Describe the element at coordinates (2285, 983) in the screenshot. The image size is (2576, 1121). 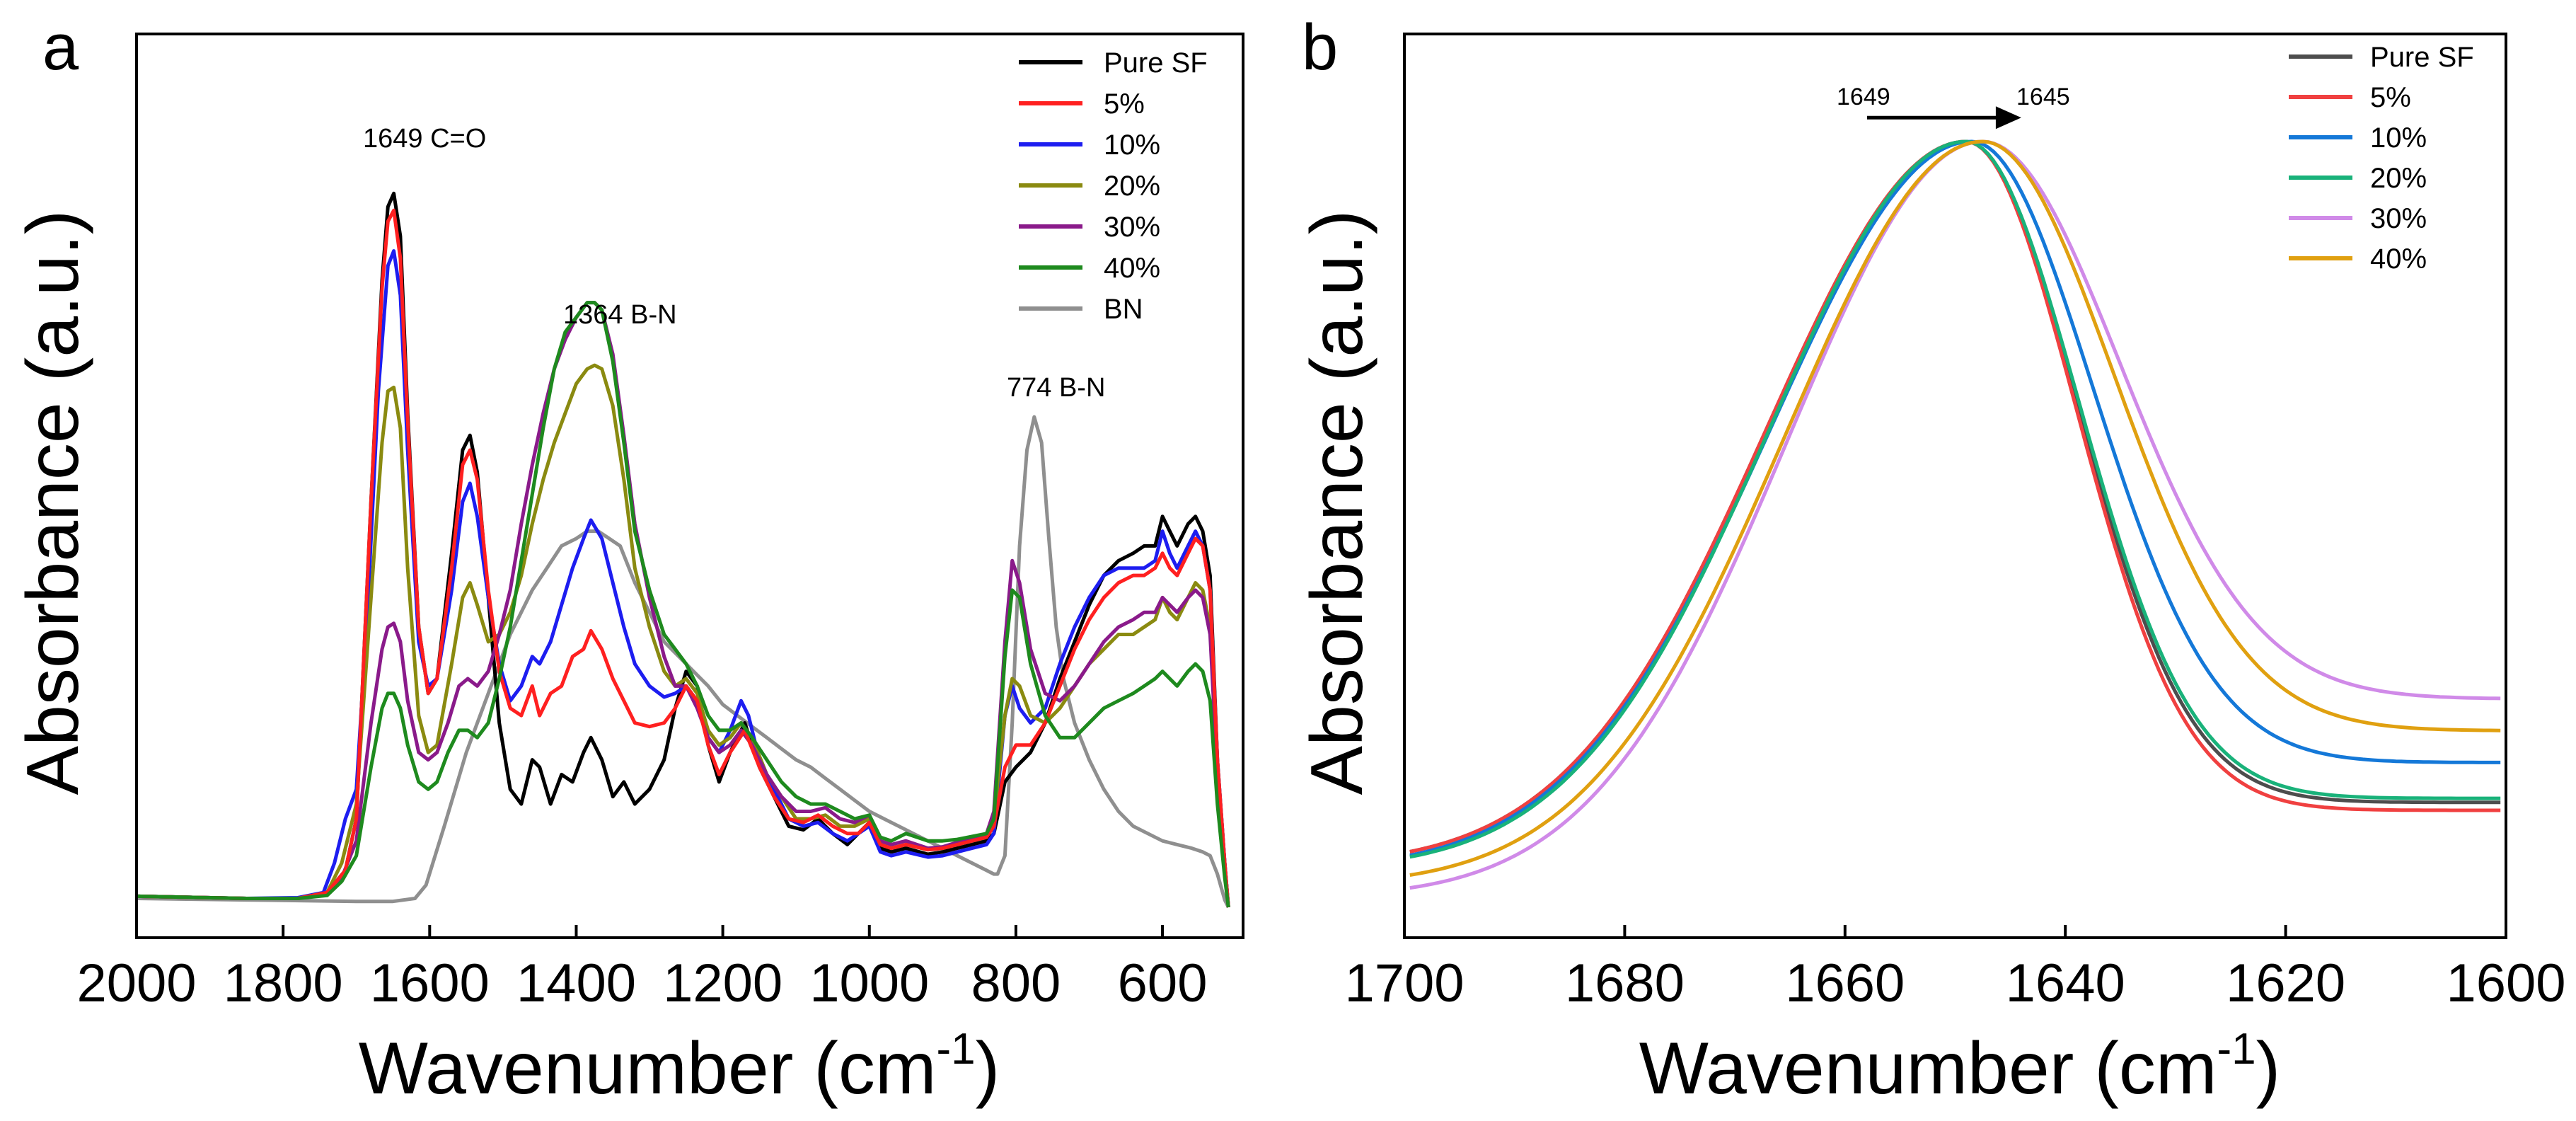
I see `panel-b-x-tick-label-1620: 1620` at that location.